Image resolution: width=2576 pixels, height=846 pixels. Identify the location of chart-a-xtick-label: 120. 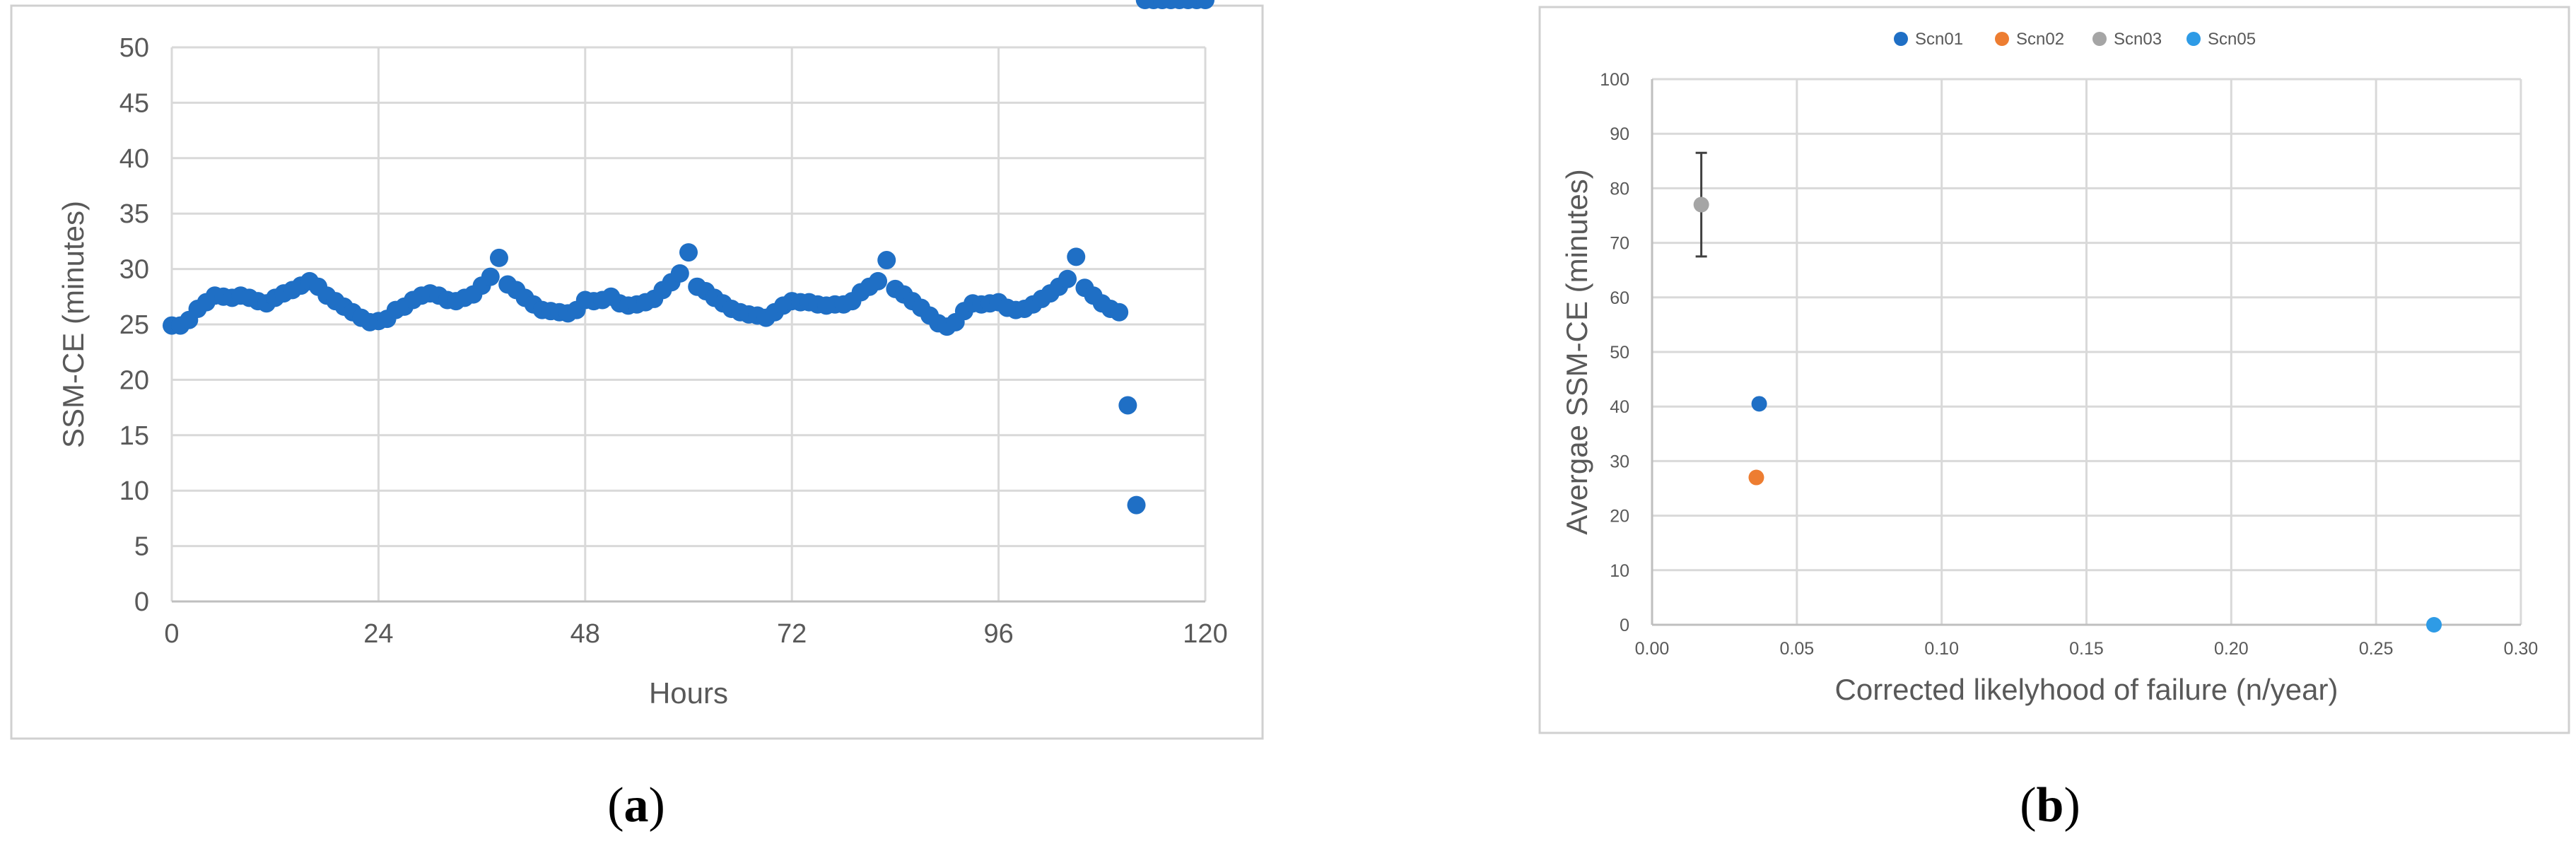
(1205, 634).